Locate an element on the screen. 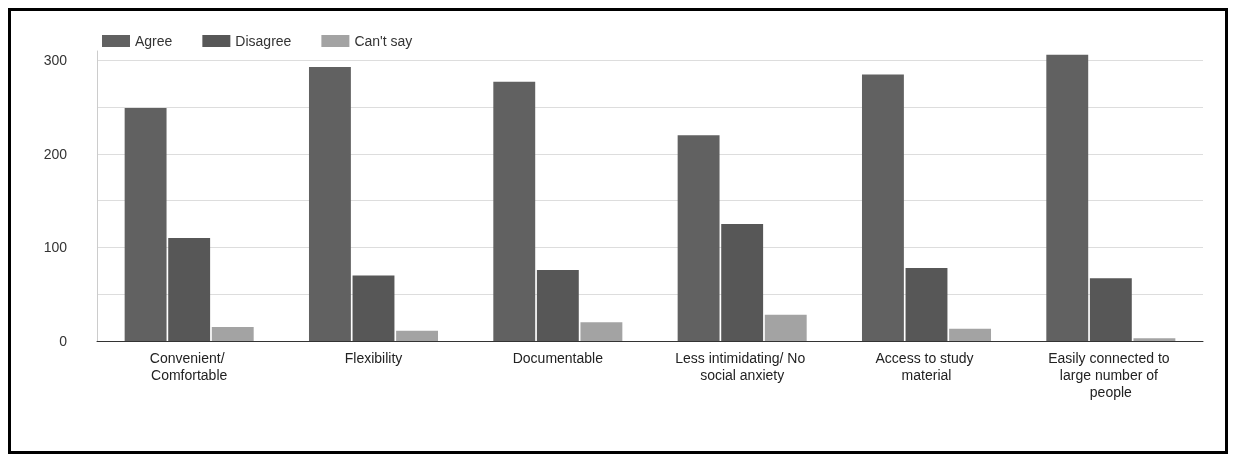 The height and width of the screenshot is (466, 1240). x-tick-label: Flexibility is located at coordinates (373, 357).